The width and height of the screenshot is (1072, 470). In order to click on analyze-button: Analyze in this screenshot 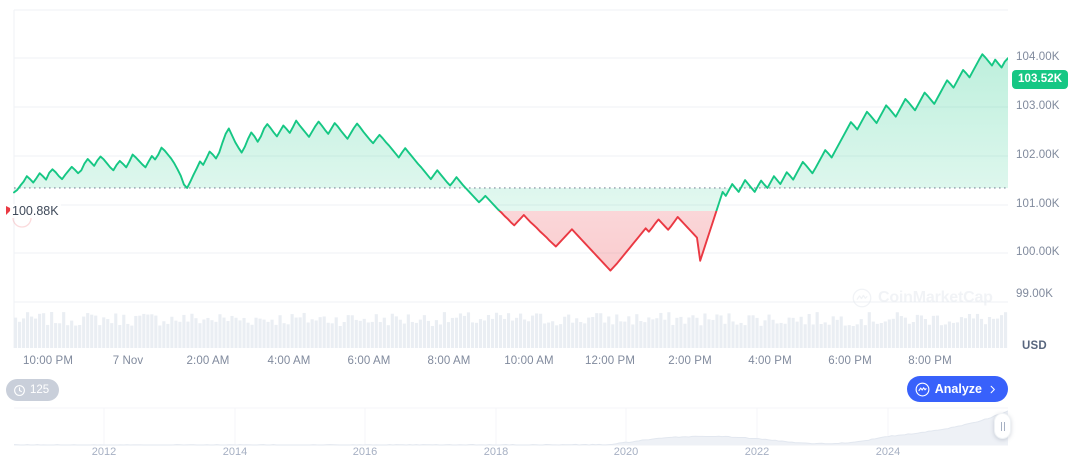, I will do `click(957, 389)`.